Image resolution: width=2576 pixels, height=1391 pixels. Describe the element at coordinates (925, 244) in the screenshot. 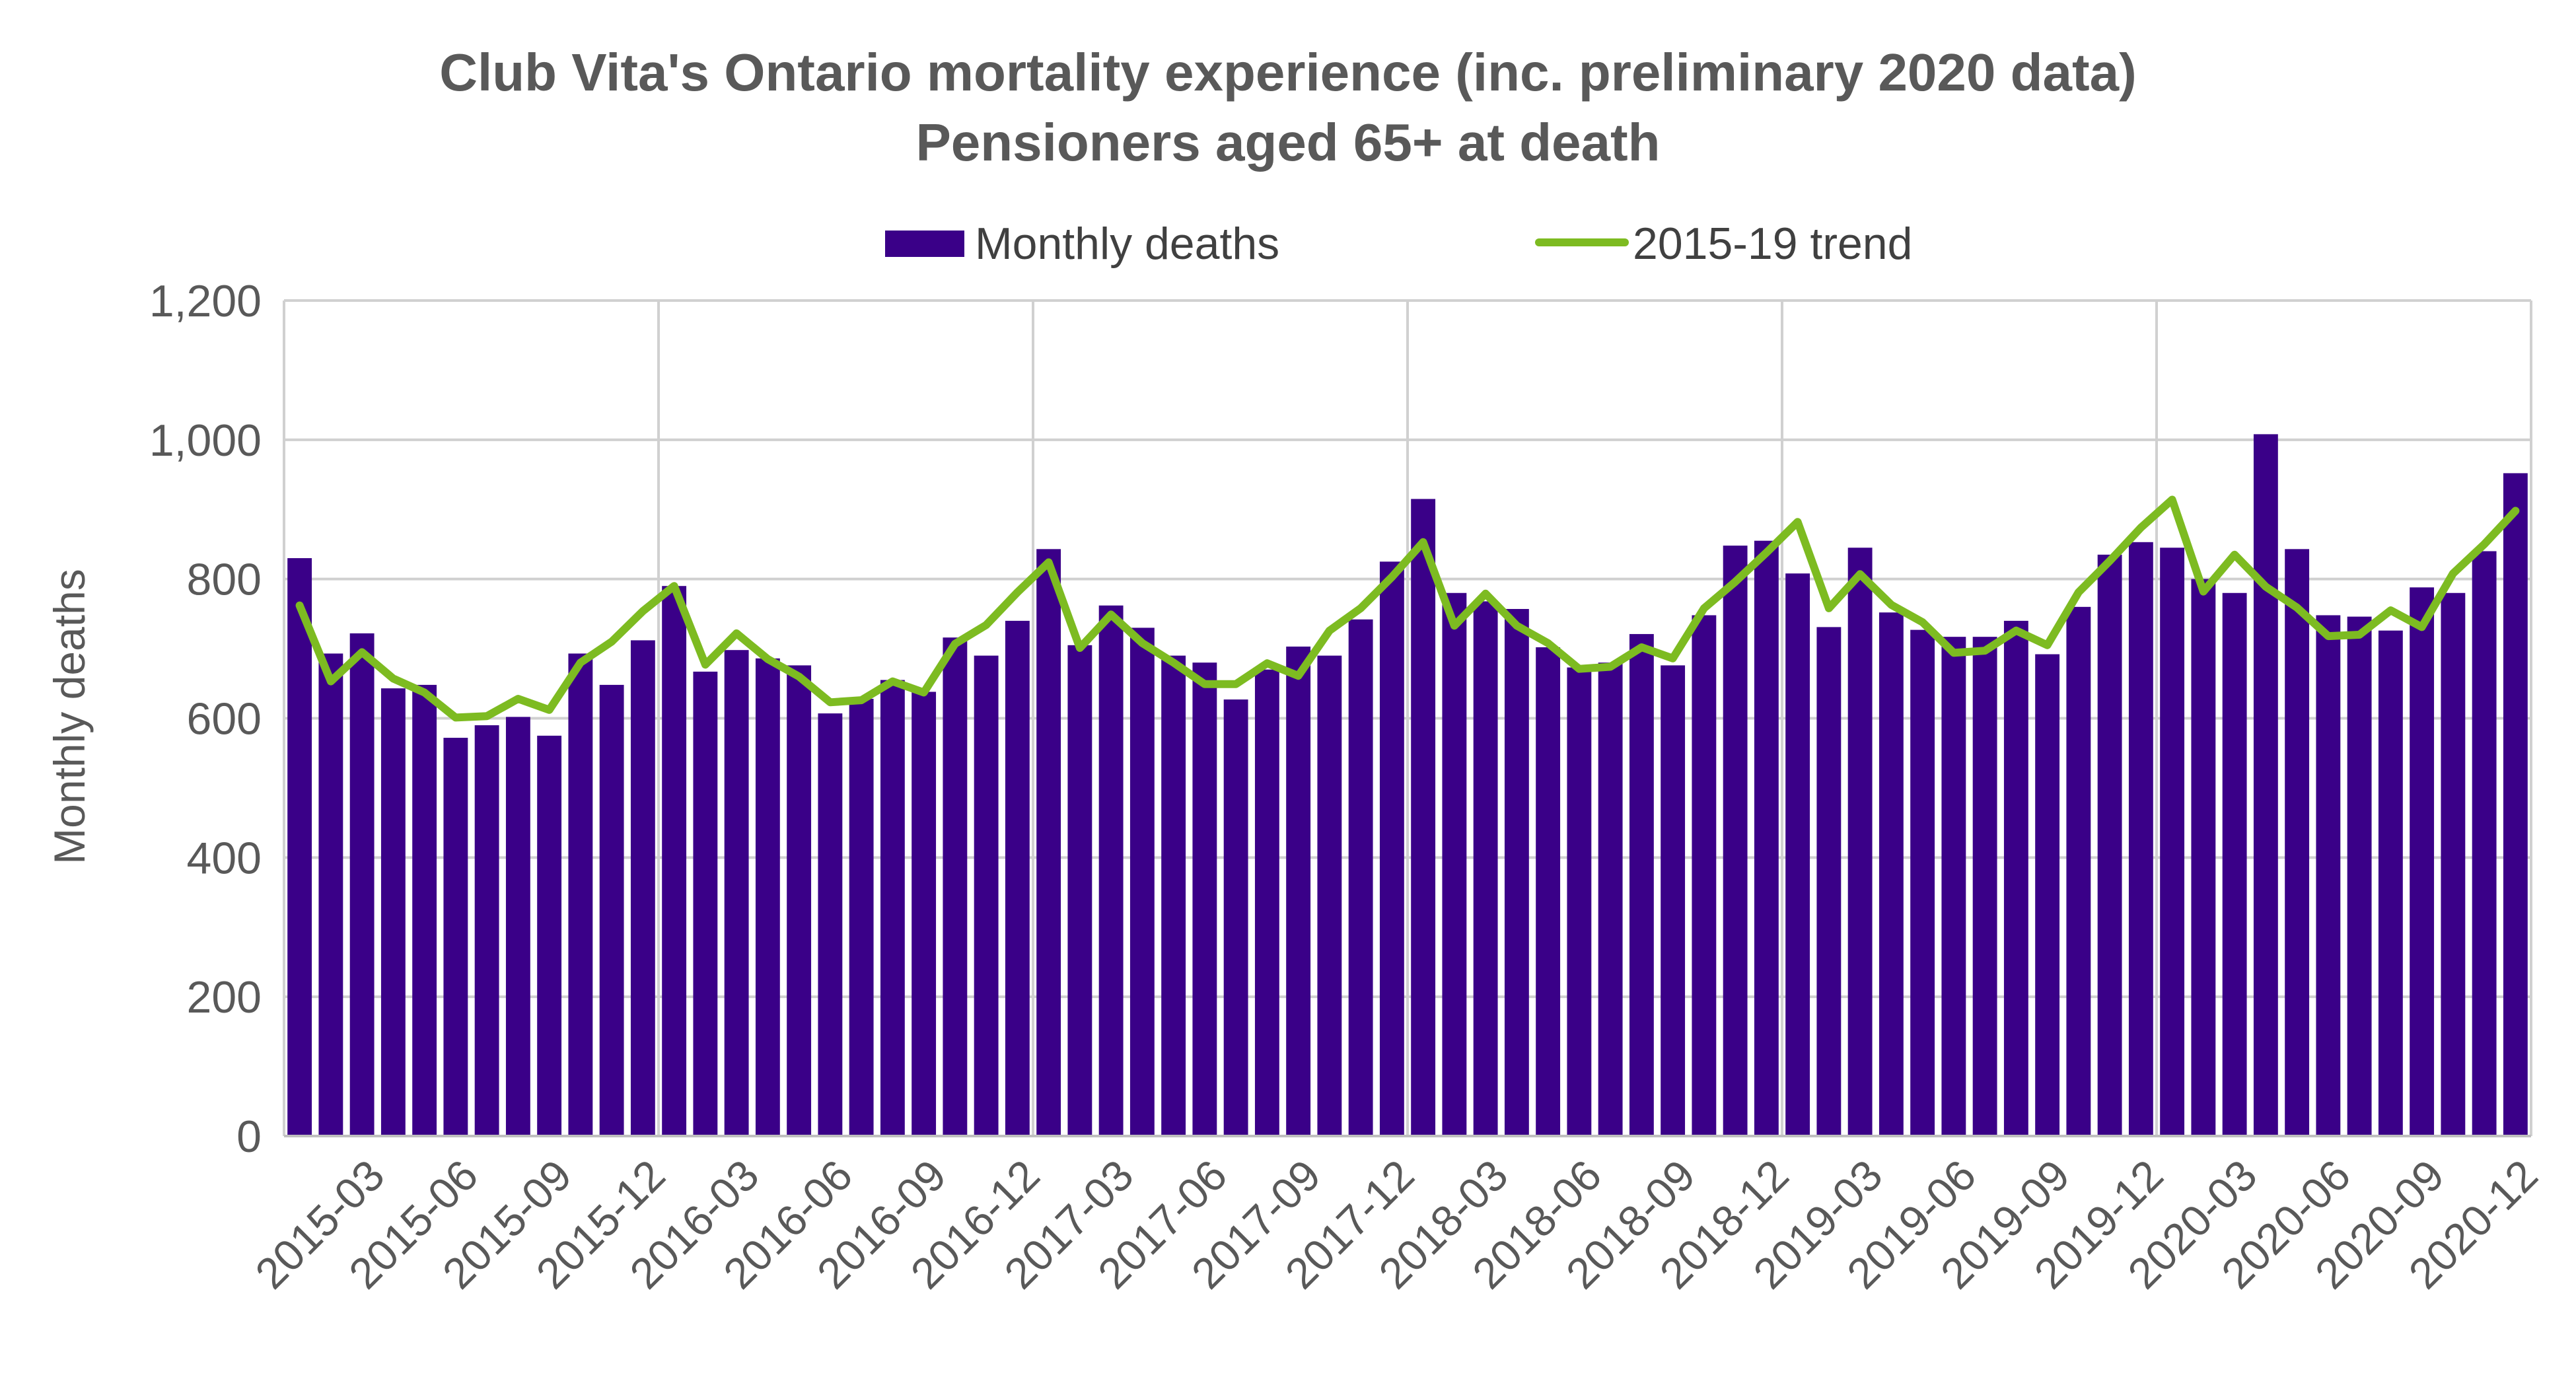

I see `legend-swatch-monthly-deaths` at that location.